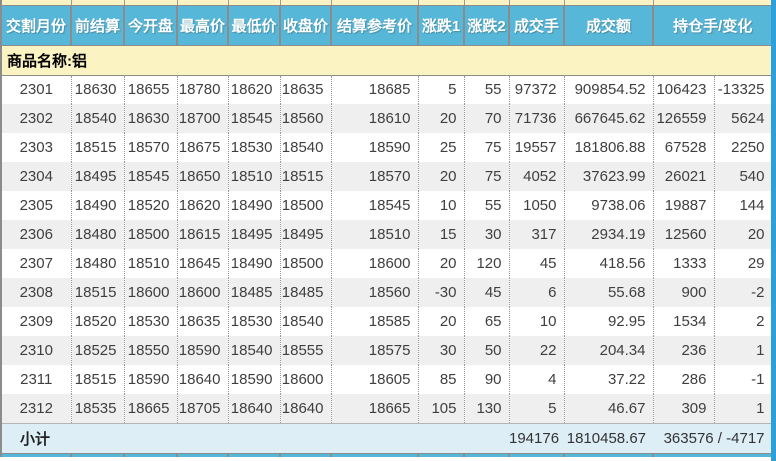 This screenshot has width=776, height=461. I want to click on value-cell: 18485, so click(306, 292).